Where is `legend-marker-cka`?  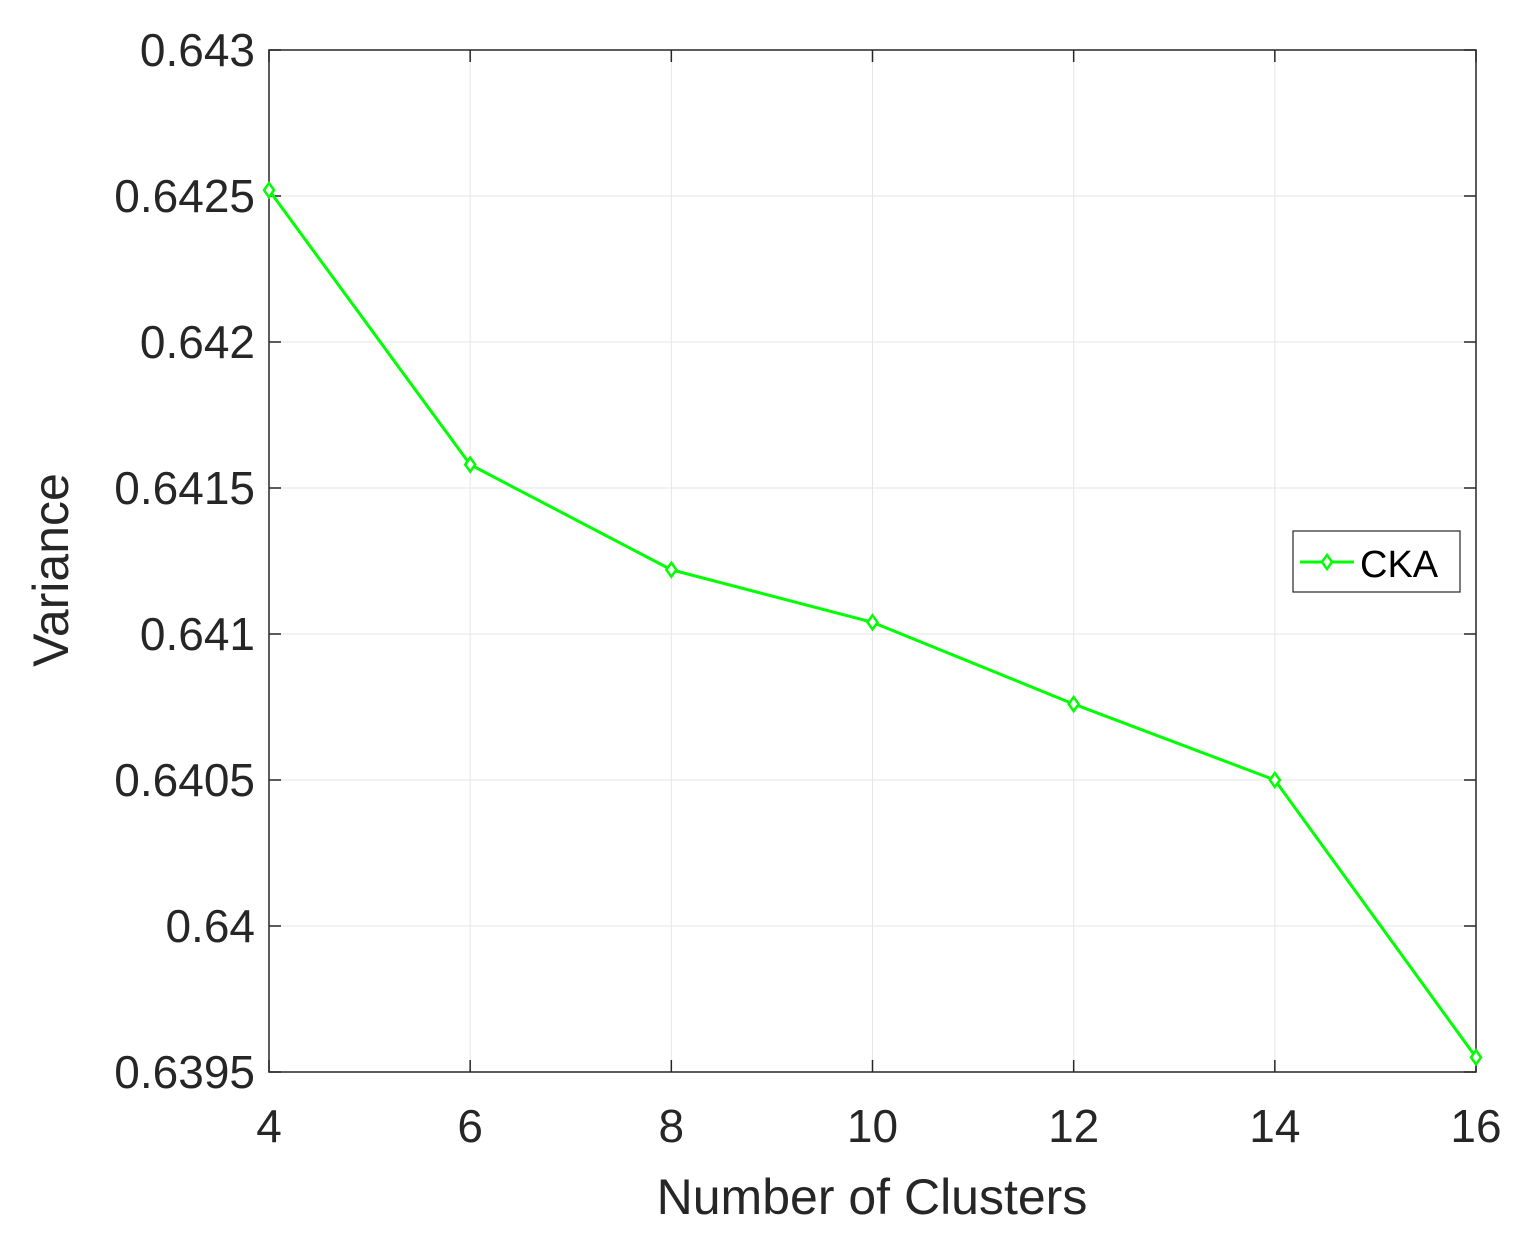
legend-marker-cka is located at coordinates (1327, 562).